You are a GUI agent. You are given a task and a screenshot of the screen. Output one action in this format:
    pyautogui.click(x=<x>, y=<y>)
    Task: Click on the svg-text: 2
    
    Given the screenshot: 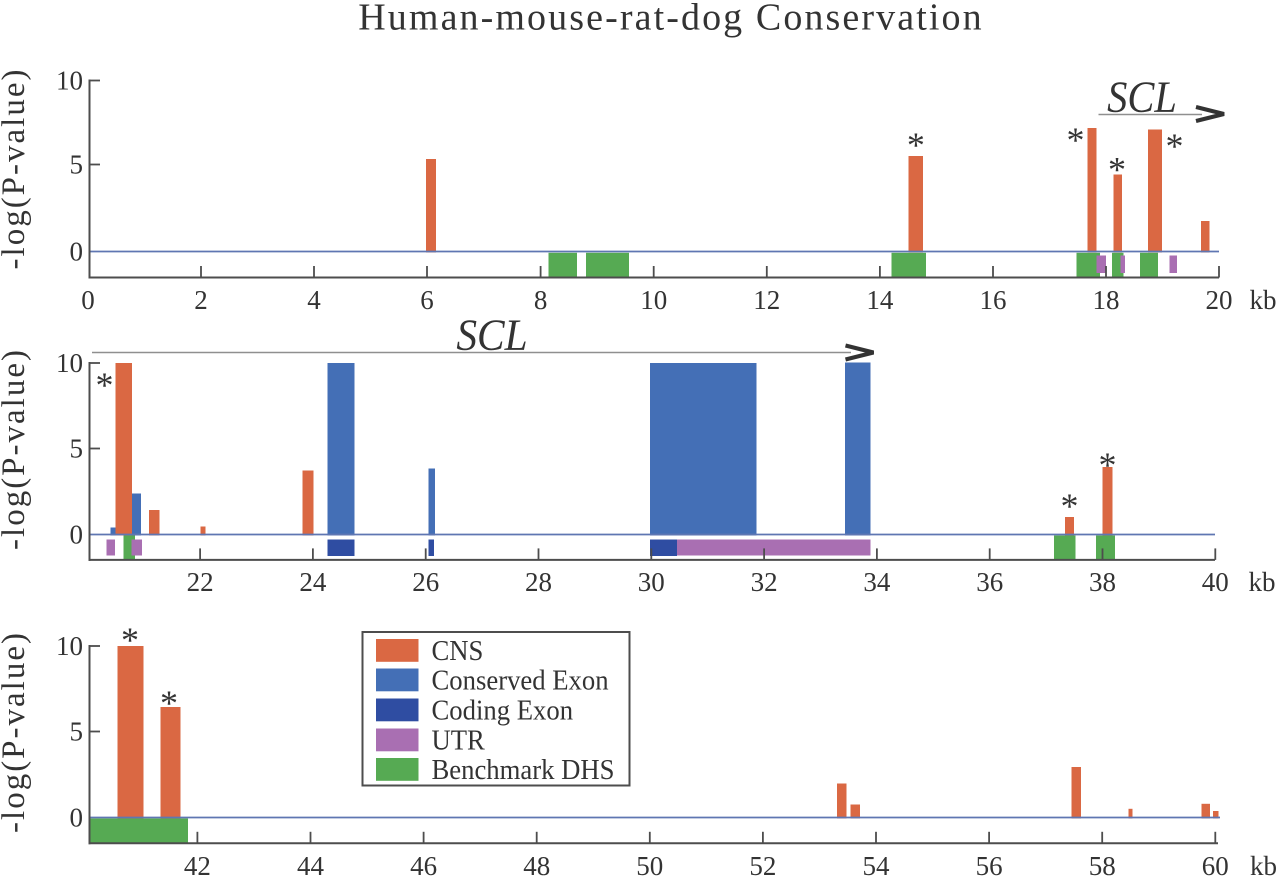 What is the action you would take?
    pyautogui.click(x=201, y=300)
    